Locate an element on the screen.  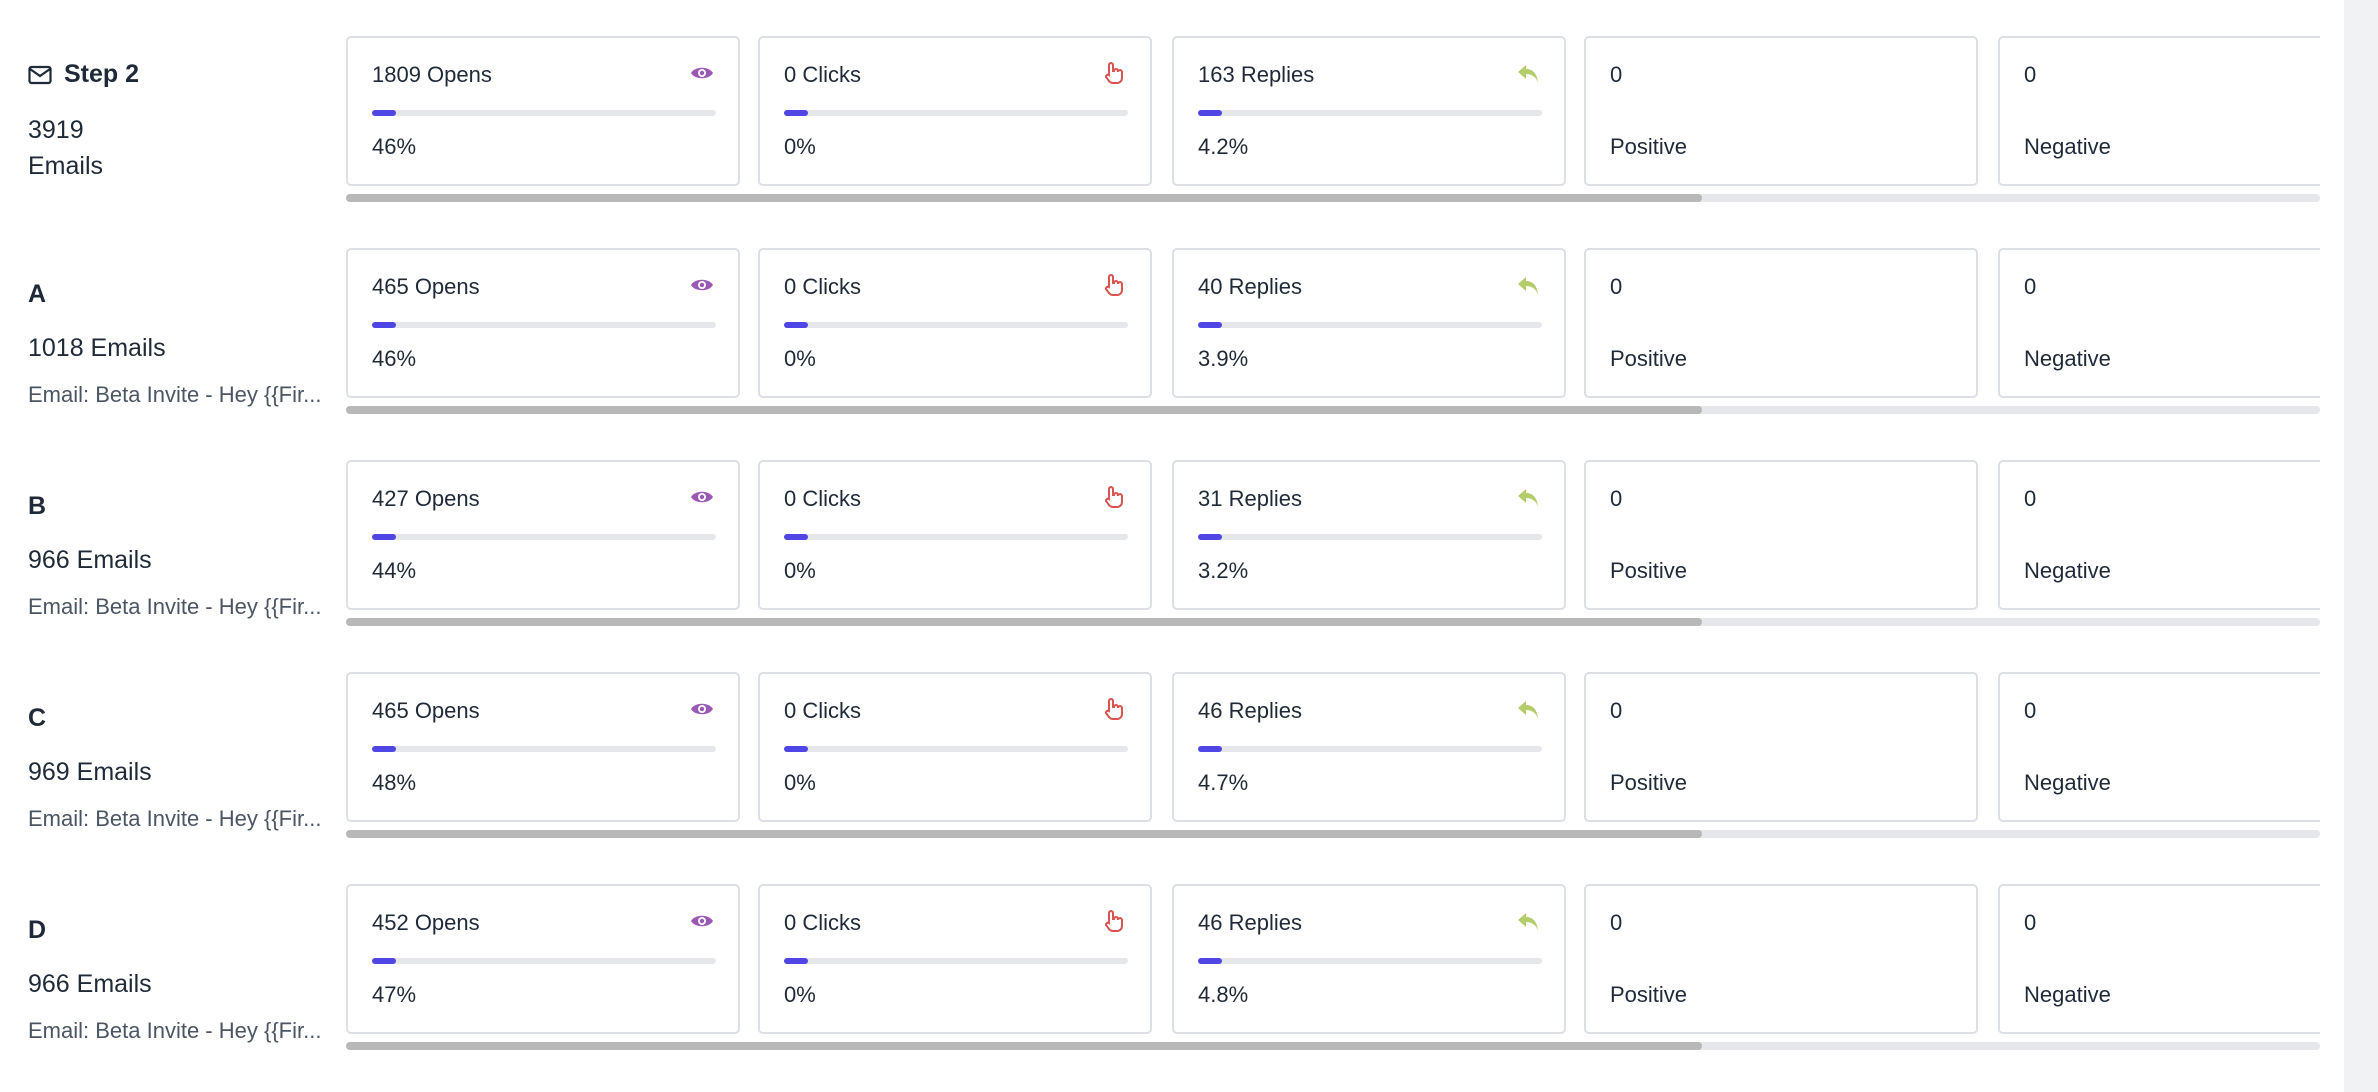
replies-card: 163 Replies 4.2% is located at coordinates (1369, 111).